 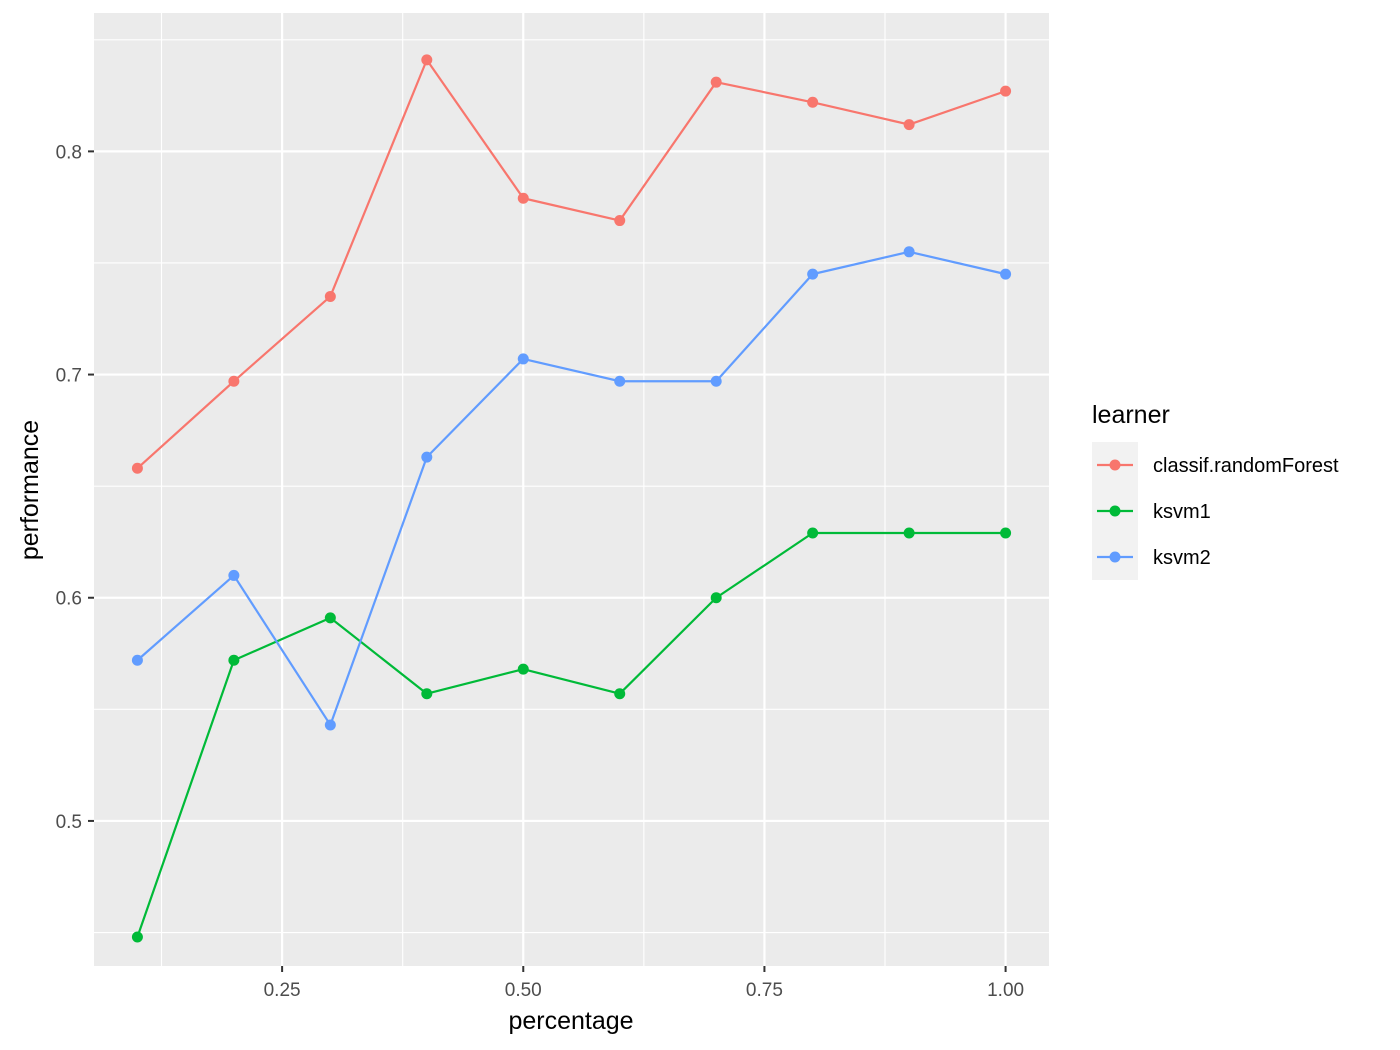 What do you see at coordinates (1005, 990) in the screenshot?
I see `x-tick-label: 1.00` at bounding box center [1005, 990].